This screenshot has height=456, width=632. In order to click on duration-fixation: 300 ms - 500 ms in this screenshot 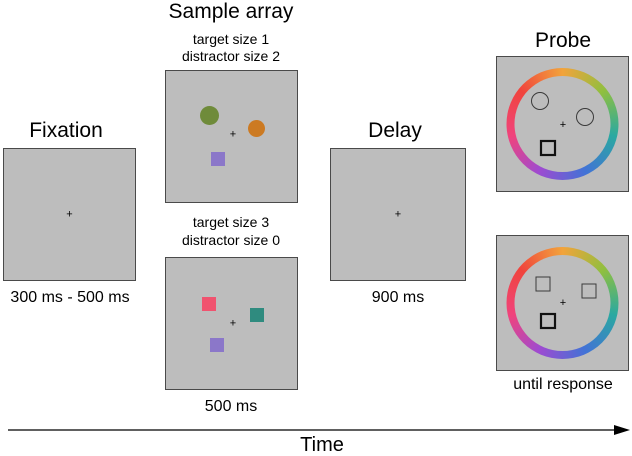, I will do `click(70, 297)`.